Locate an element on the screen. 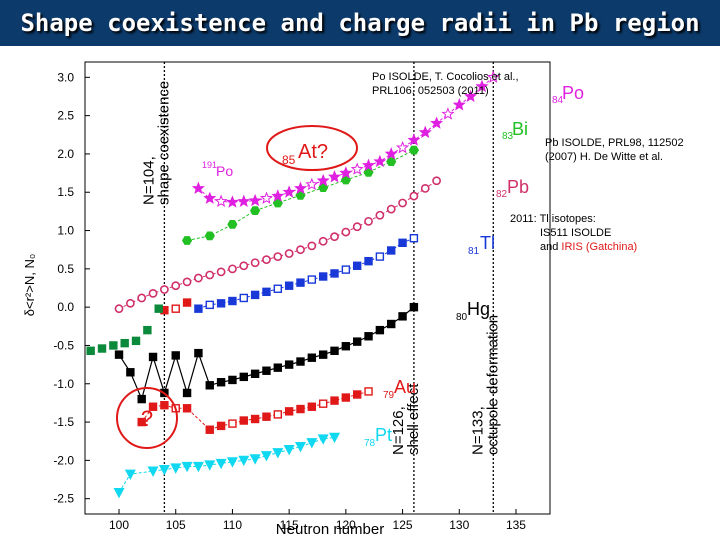  point-tl-n113 is located at coordinates (266, 292).